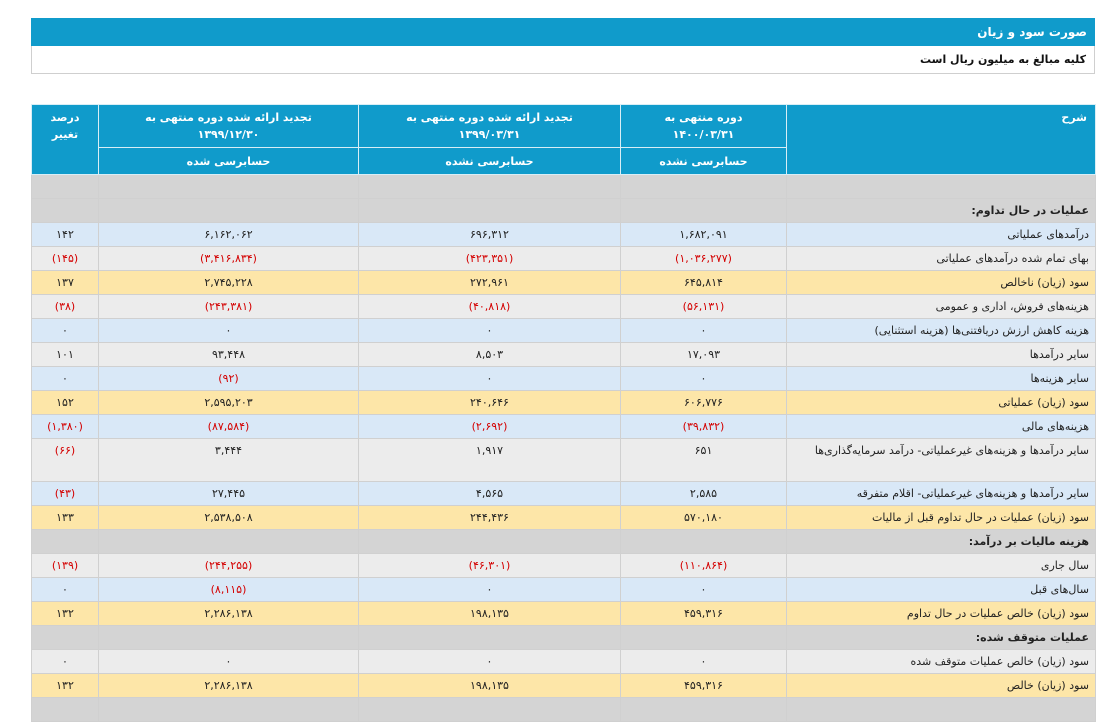 Image resolution: width=1106 pixels, height=722 pixels. Describe the element at coordinates (228, 330) in the screenshot. I see `value-period-3: ۰` at that location.